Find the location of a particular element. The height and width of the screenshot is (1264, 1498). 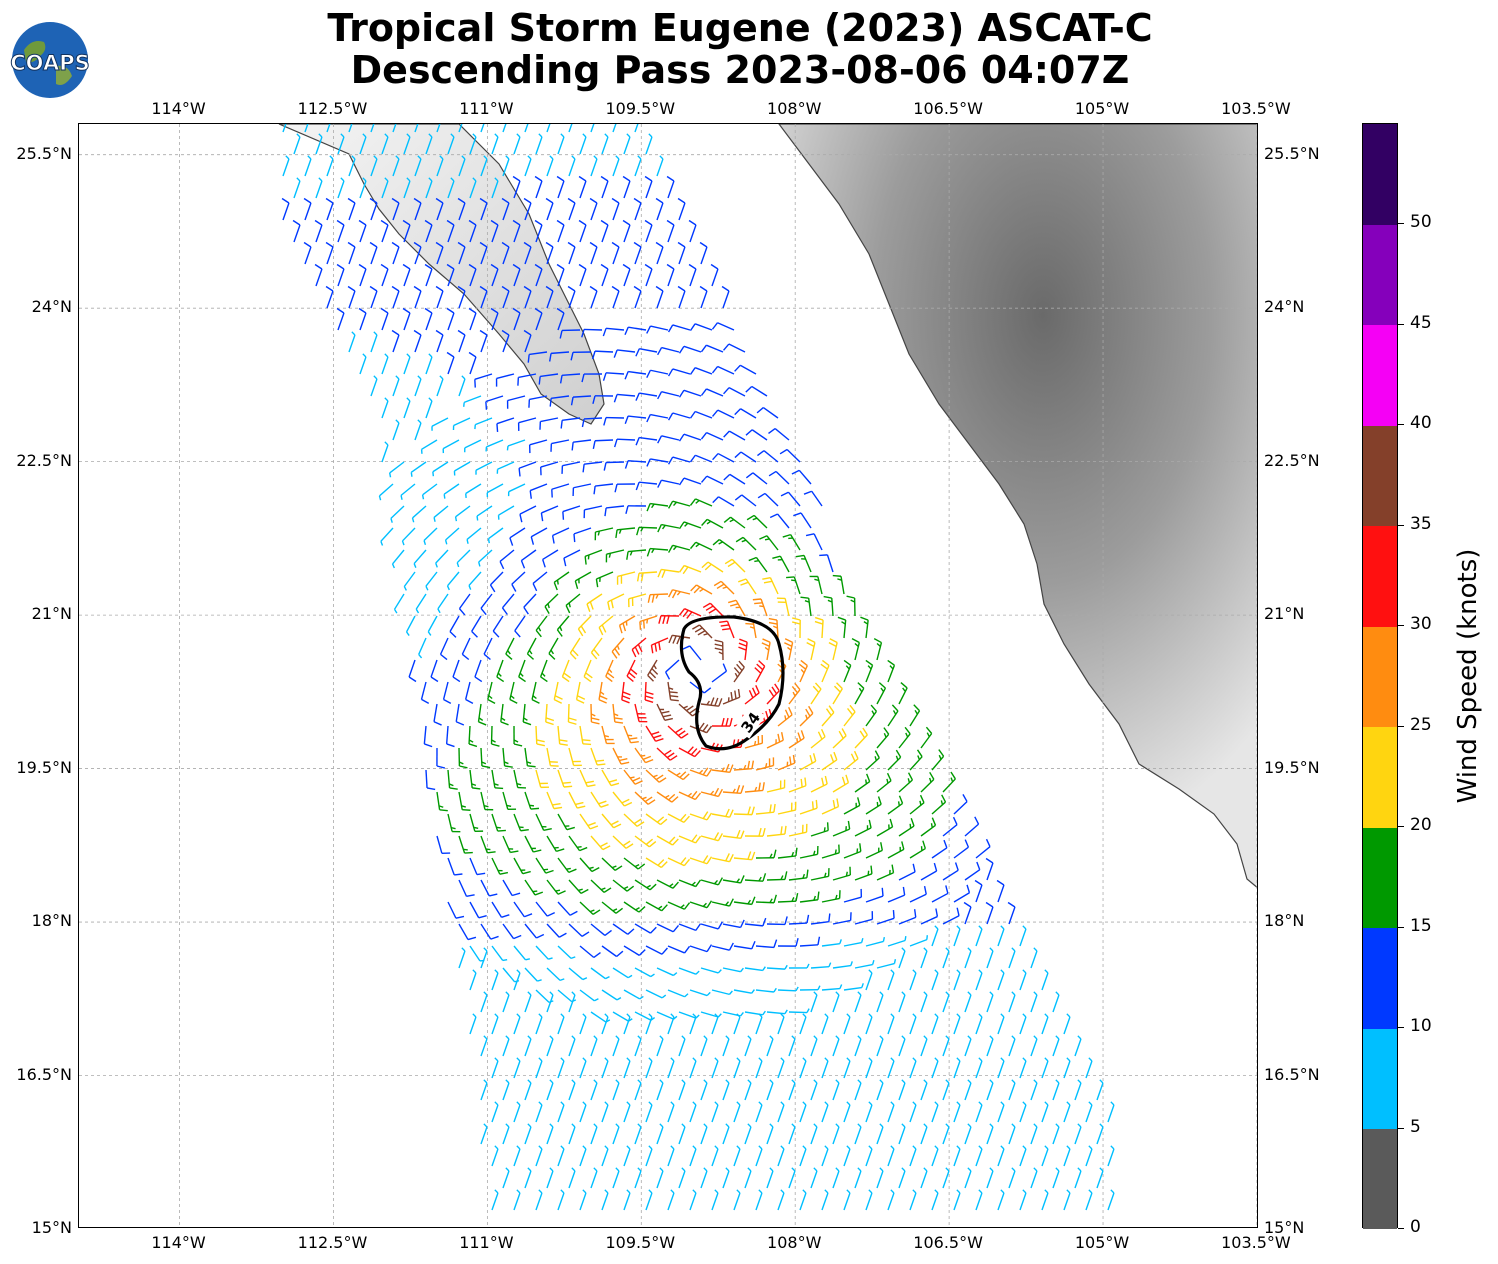

lon-tick-top-6: 105°W is located at coordinates (1102, 108).